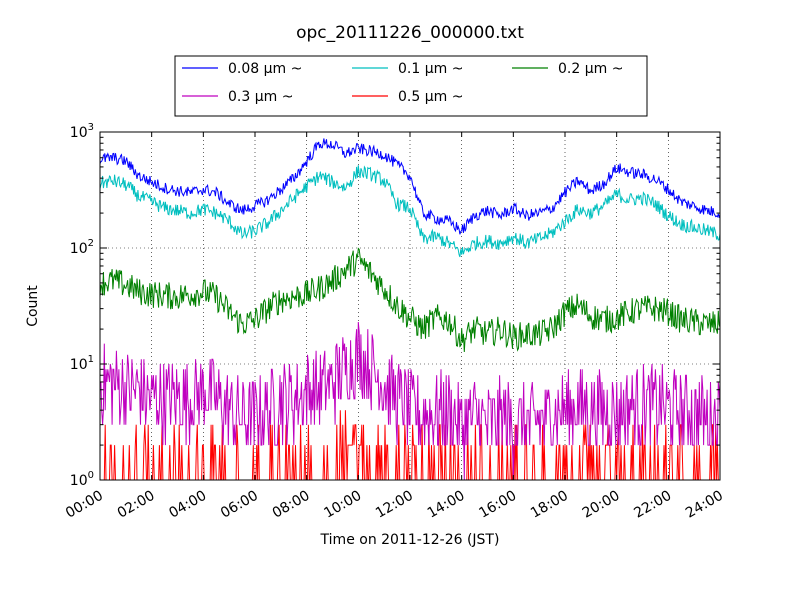 This screenshot has width=800, height=600. I want to click on legend-box, so click(411, 86).